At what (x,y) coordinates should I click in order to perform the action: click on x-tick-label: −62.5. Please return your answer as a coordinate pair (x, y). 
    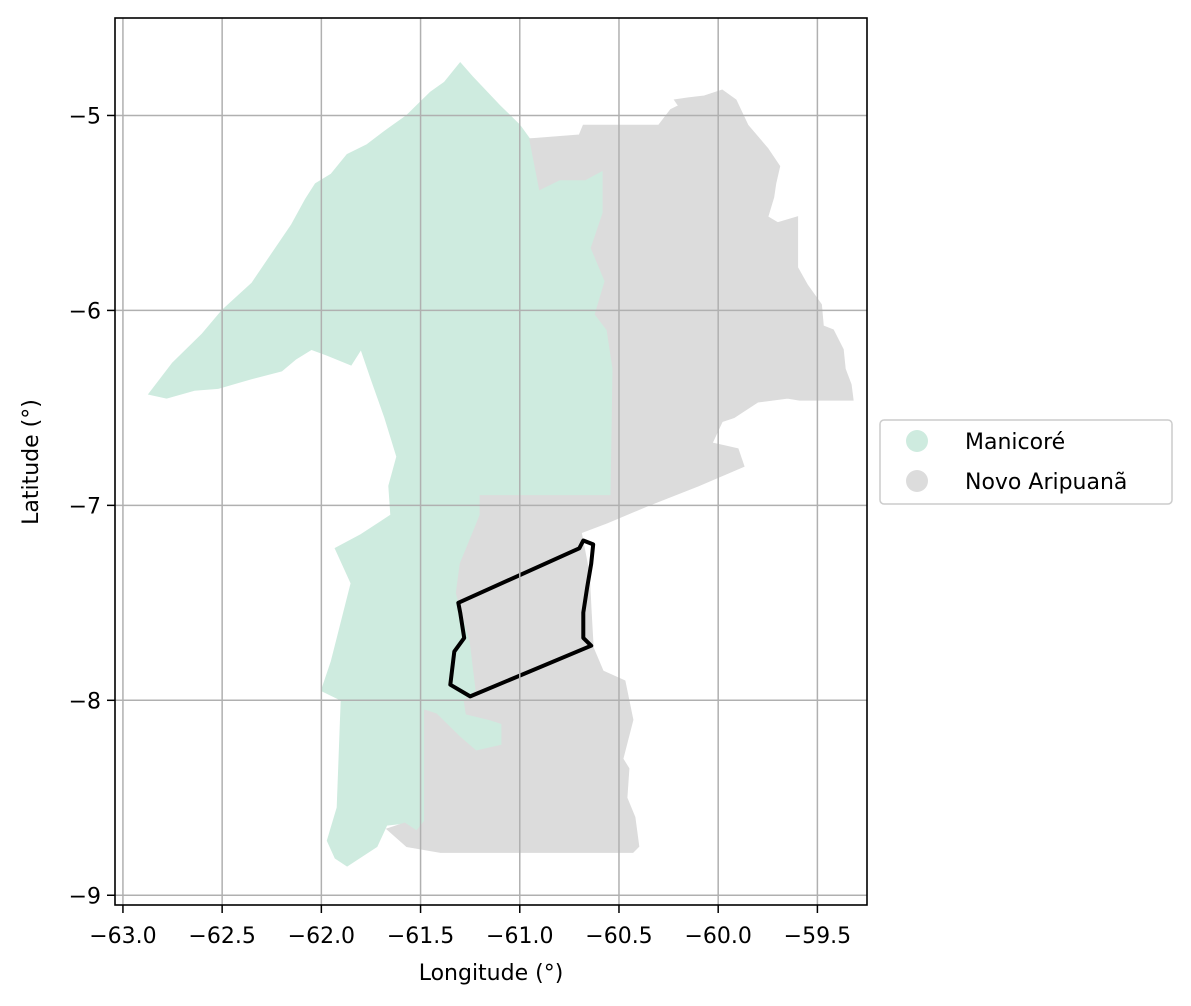
    Looking at the image, I should click on (221, 936).